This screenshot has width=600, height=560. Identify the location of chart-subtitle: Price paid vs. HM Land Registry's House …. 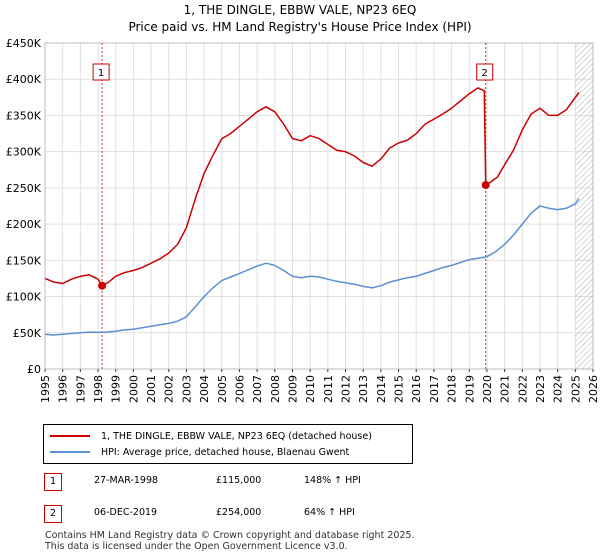
(300, 27).